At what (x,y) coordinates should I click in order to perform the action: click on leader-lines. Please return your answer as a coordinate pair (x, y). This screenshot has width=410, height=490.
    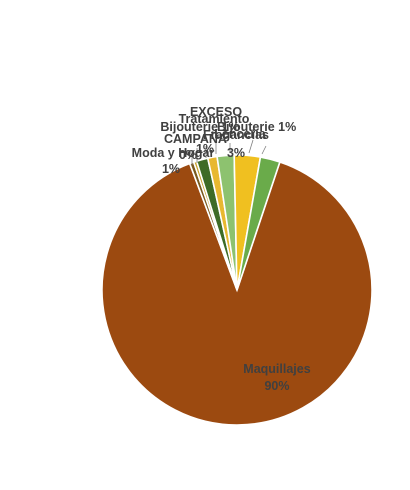
    Looking at the image, I should click on (229, 152).